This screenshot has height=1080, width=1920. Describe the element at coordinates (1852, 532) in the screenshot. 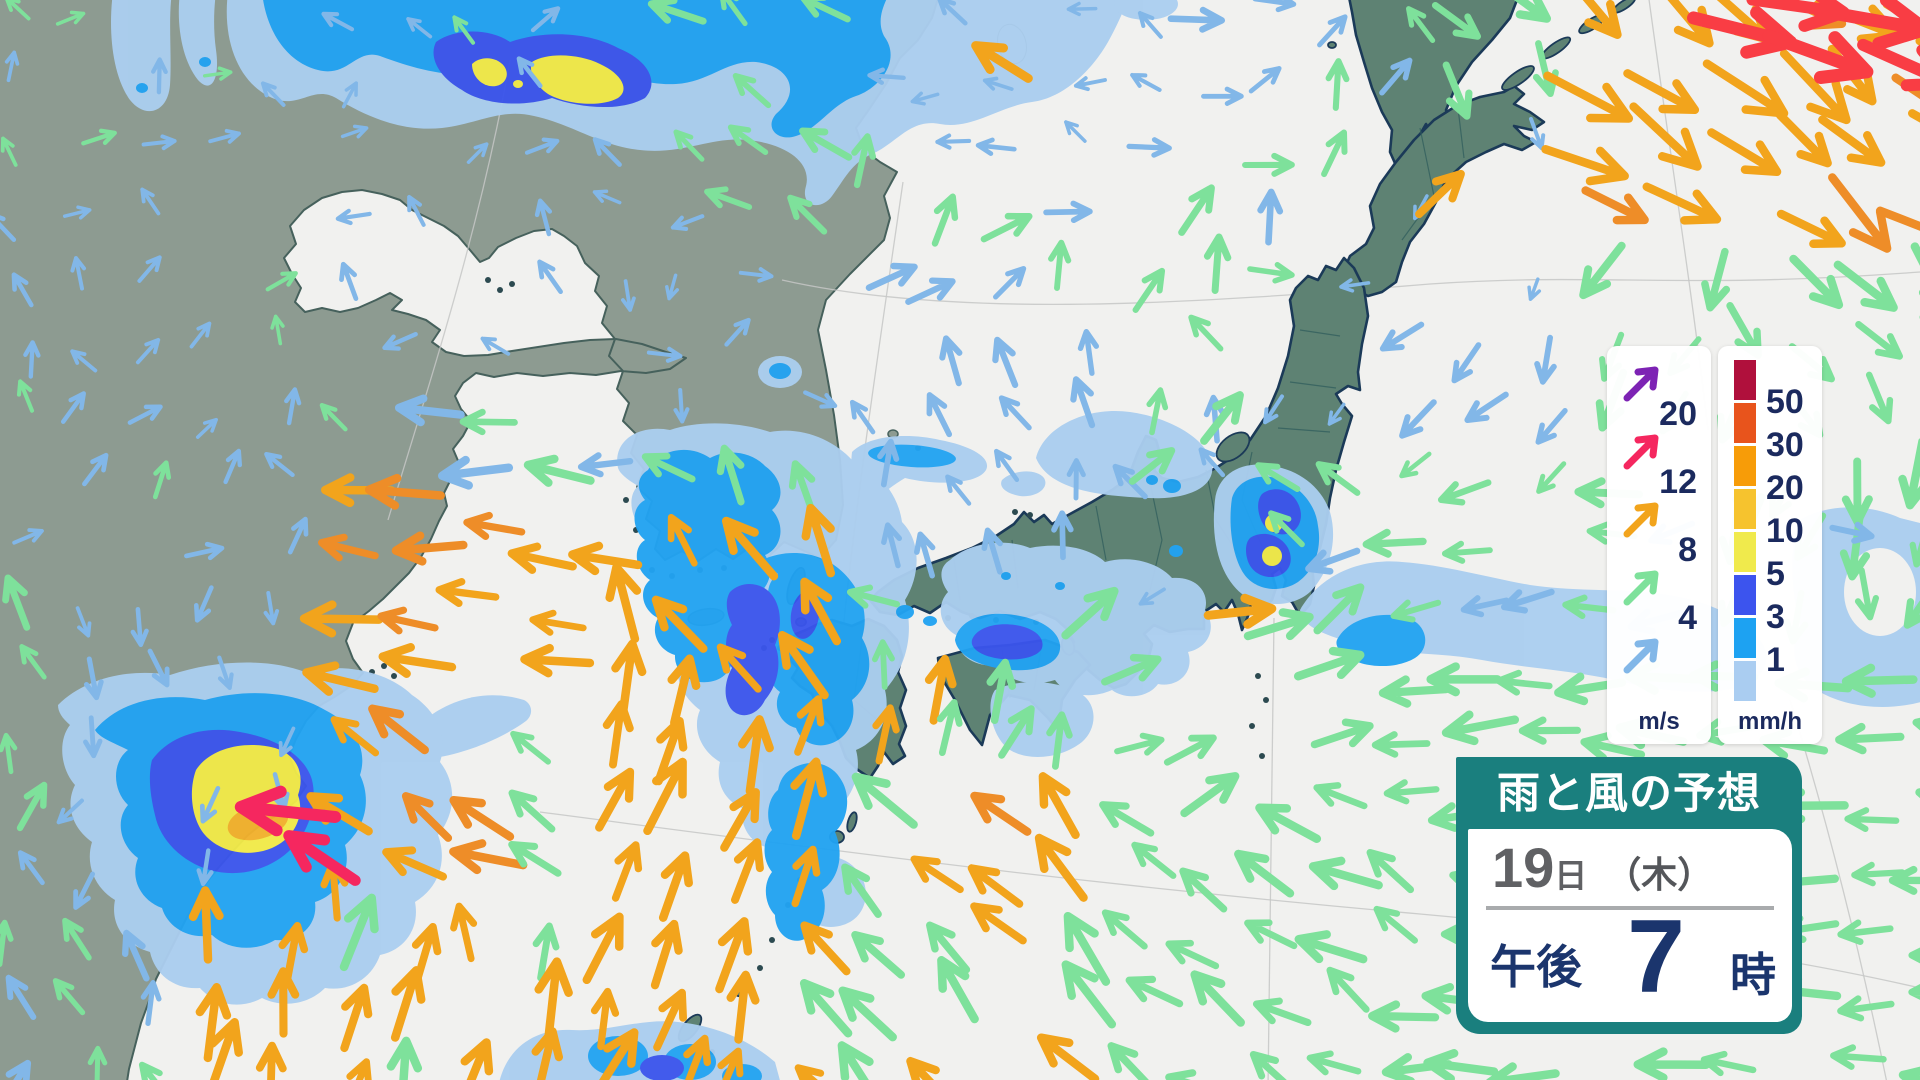

I see `wind-arrow-strong` at that location.